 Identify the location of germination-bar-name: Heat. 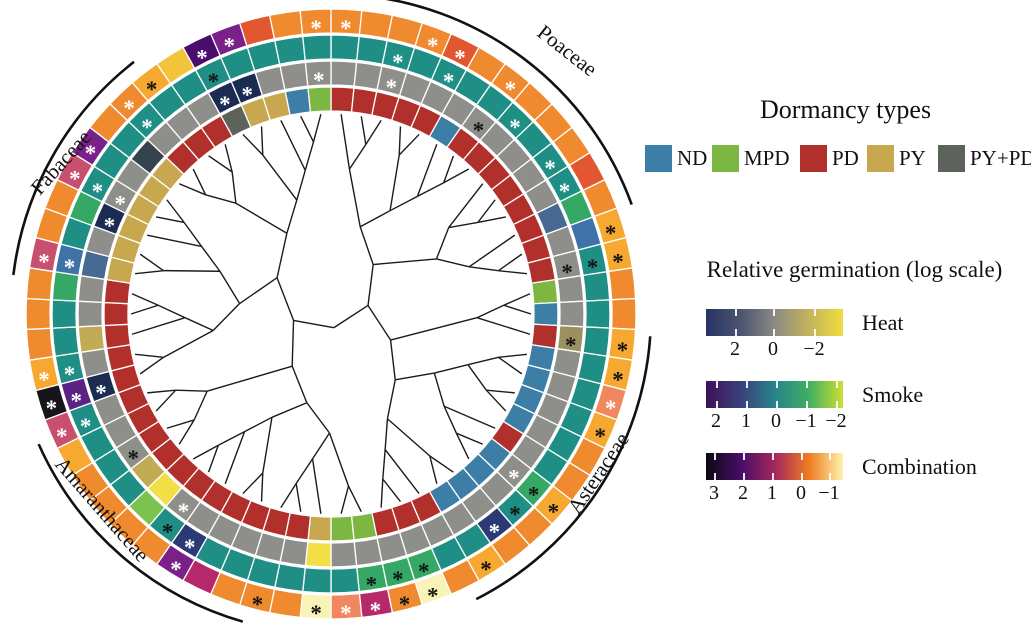
(883, 322).